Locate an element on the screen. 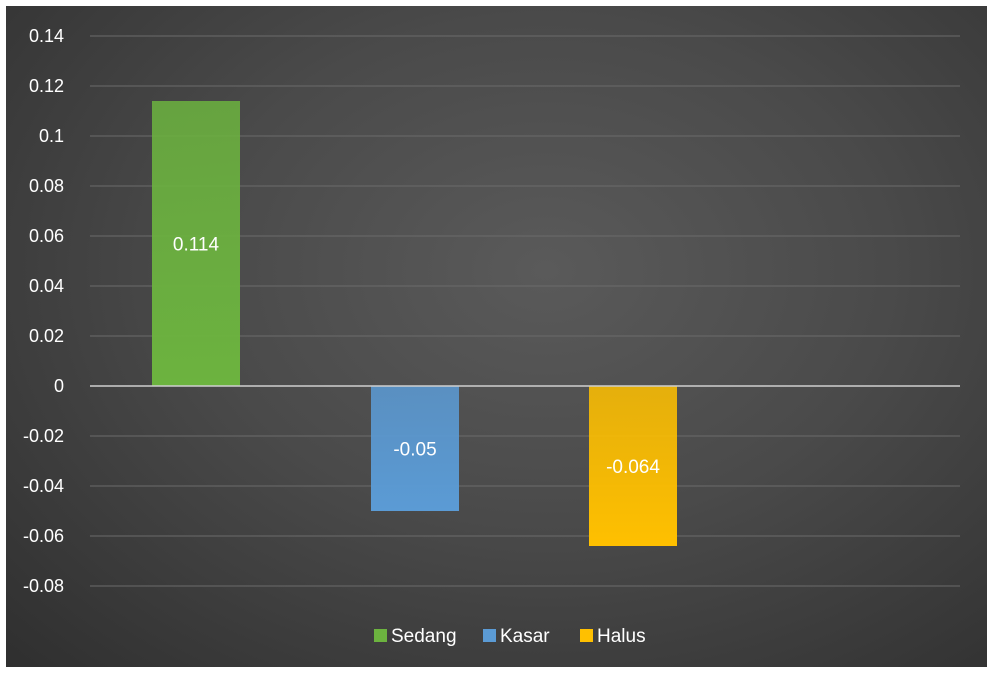 Image resolution: width=993 pixels, height=673 pixels. y-tick-label: 0.08 is located at coordinates (46, 186).